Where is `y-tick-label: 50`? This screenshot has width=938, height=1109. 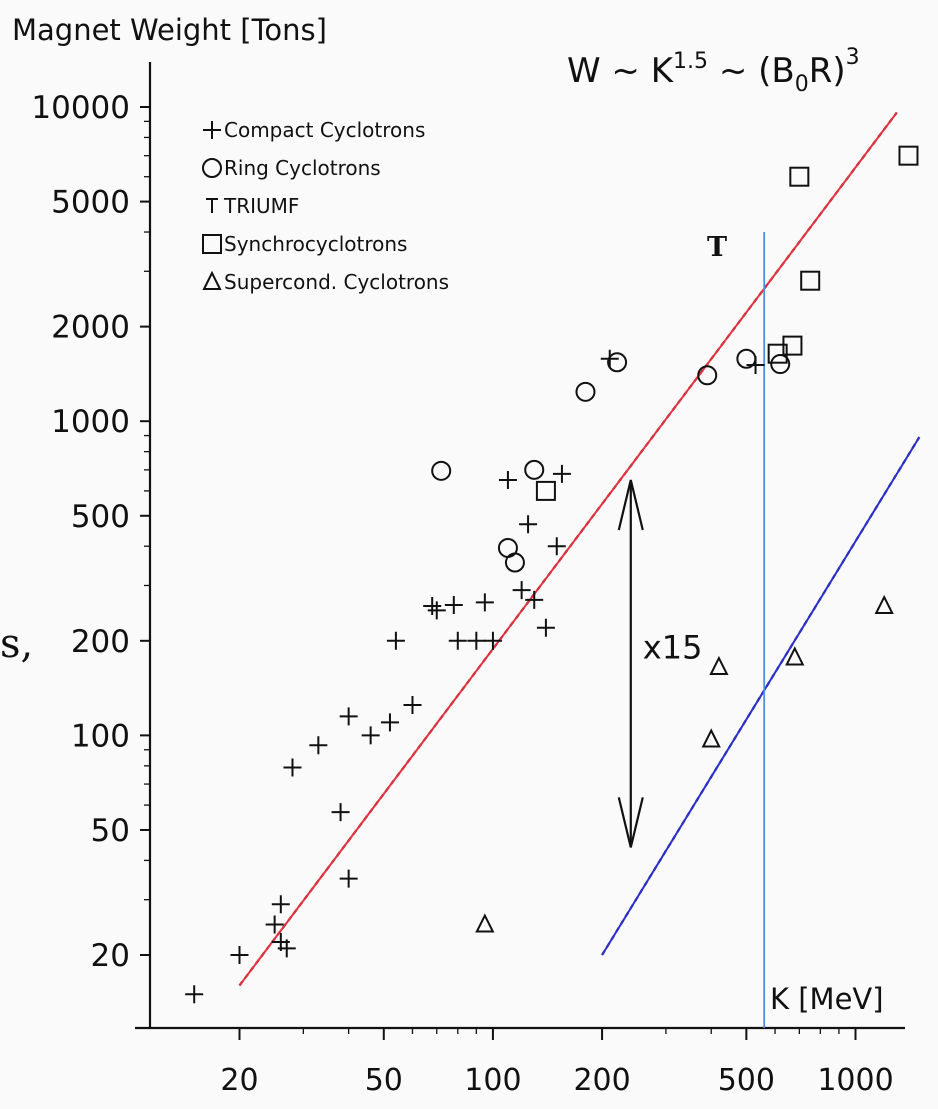
y-tick-label: 50 is located at coordinates (110, 831).